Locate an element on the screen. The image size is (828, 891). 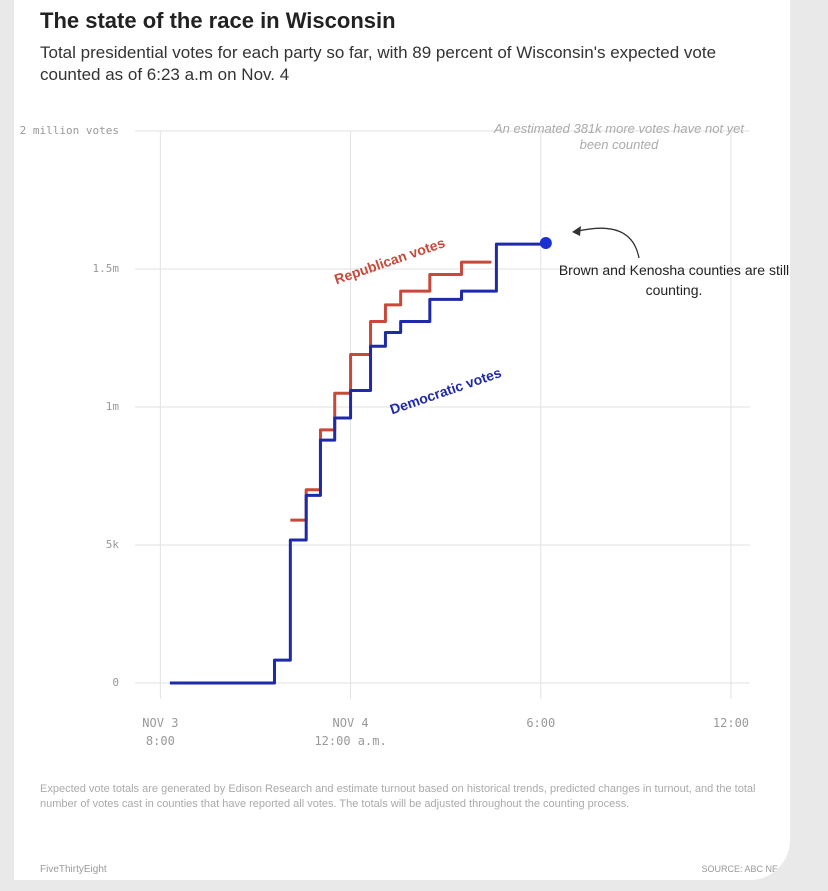
series-label: Democratic votes is located at coordinates (446, 390).